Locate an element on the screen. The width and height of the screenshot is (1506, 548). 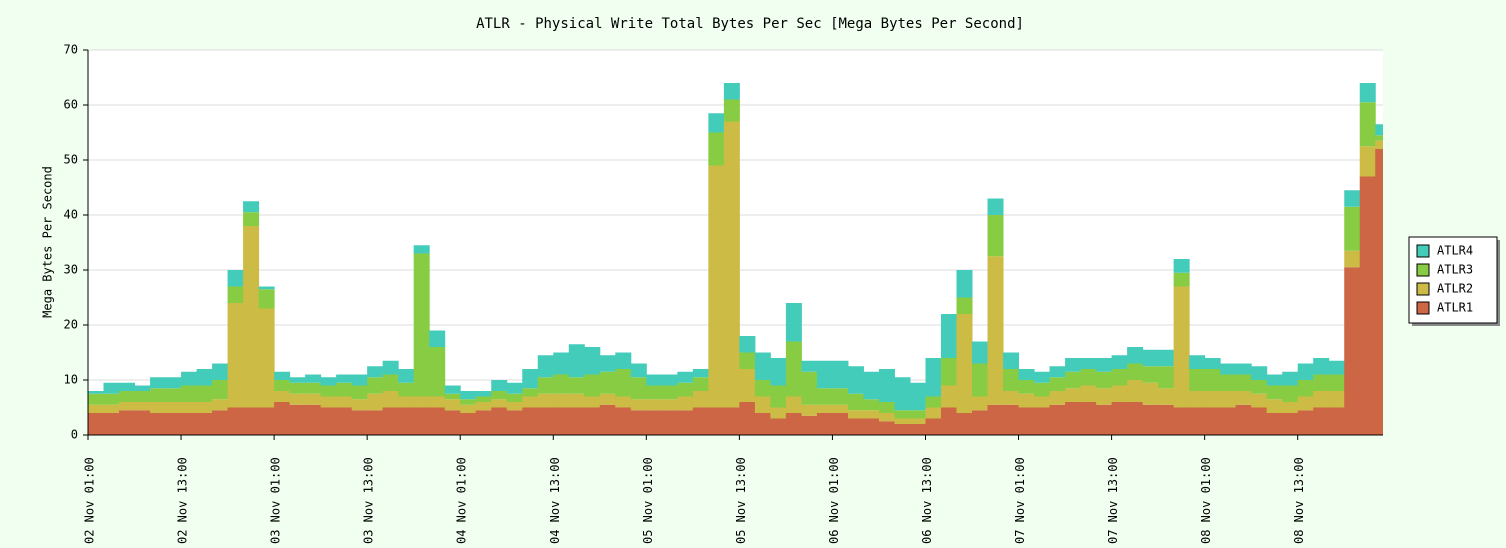
legend-label: ATLR4 is located at coordinates (1455, 251).